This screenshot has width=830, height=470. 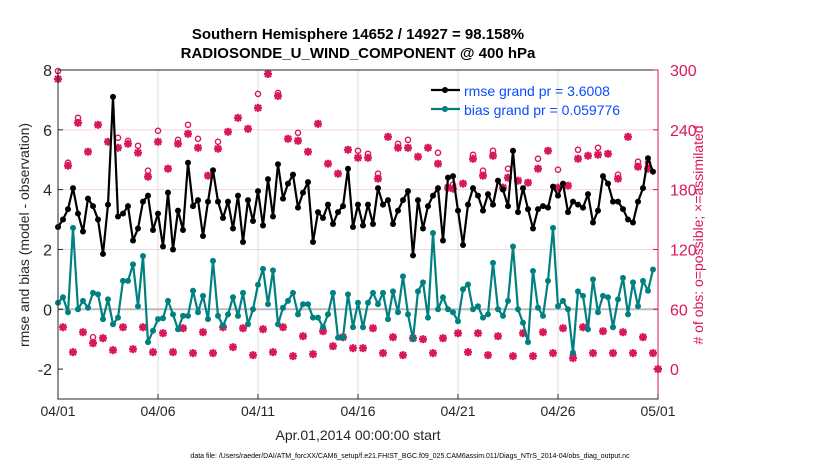 What do you see at coordinates (657, 411) in the screenshot?
I see `x-tick-label: 05/01` at bounding box center [657, 411].